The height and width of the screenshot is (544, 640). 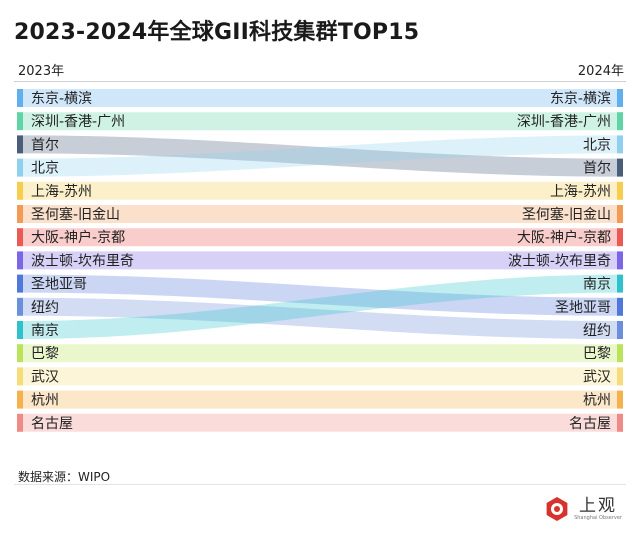 What do you see at coordinates (52, 424) in the screenshot?
I see `label-2023-14: 名古屋` at bounding box center [52, 424].